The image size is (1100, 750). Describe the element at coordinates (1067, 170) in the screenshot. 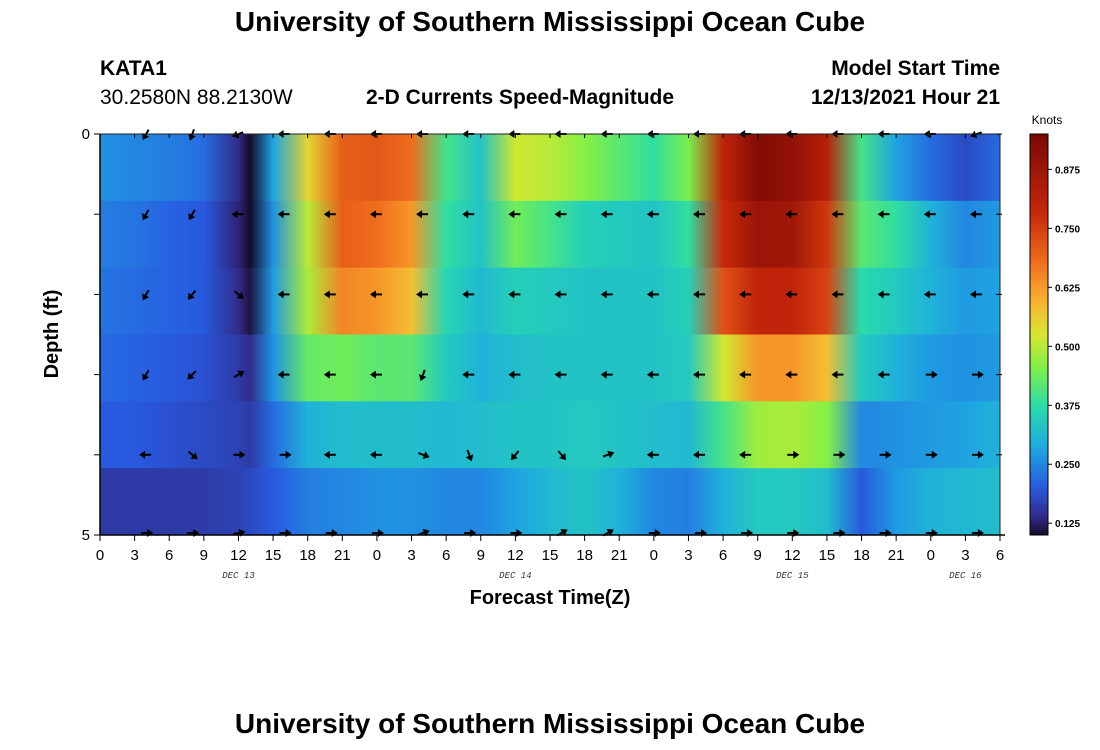

I see `colorbar-tick-label: 0.875` at that location.